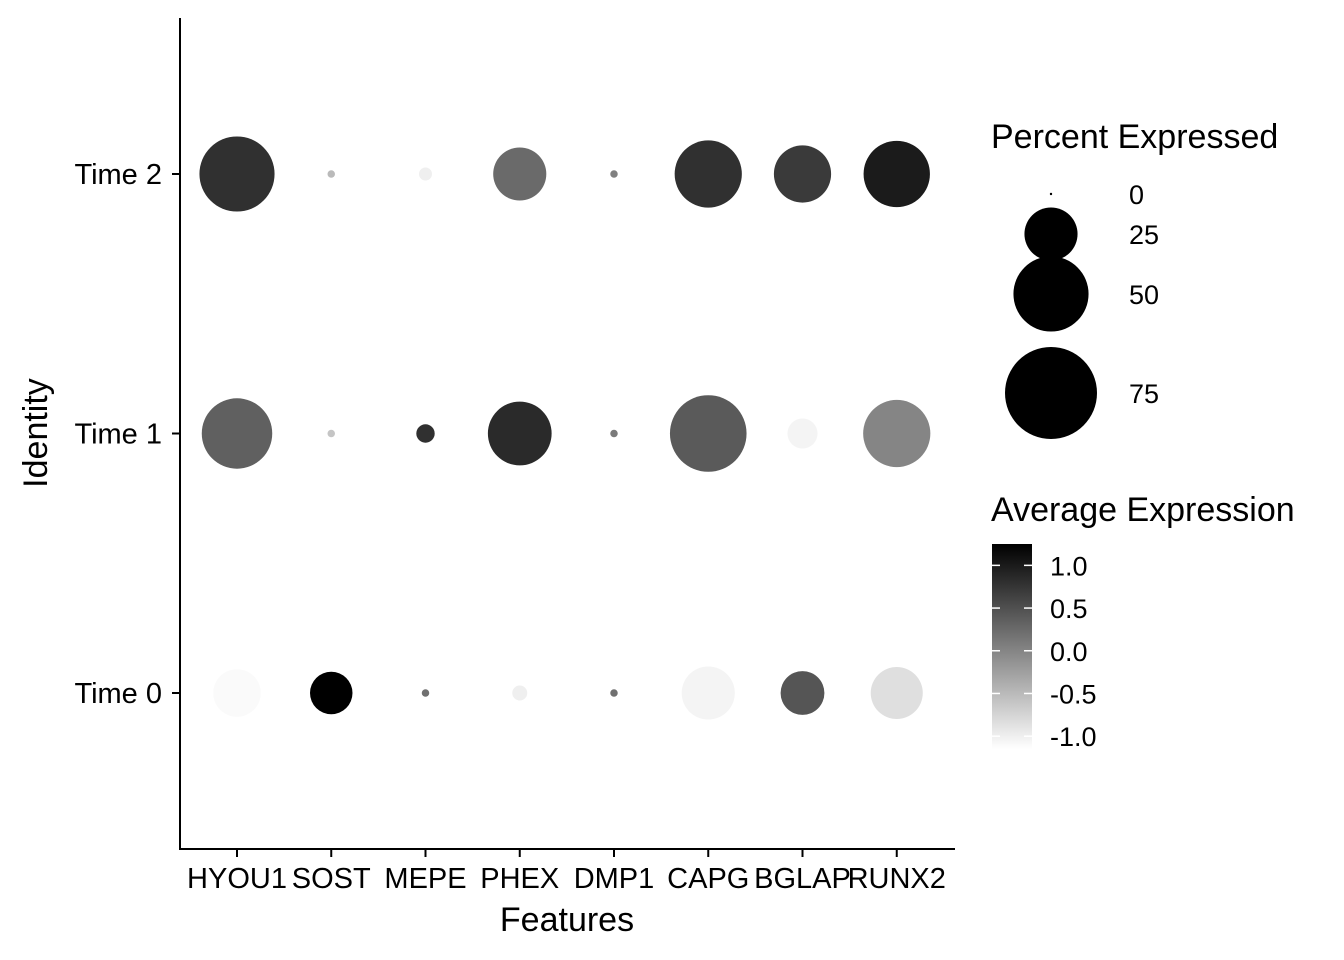 The width and height of the screenshot is (1344, 960). I want to click on dot-time-2-runx2, so click(896, 174).